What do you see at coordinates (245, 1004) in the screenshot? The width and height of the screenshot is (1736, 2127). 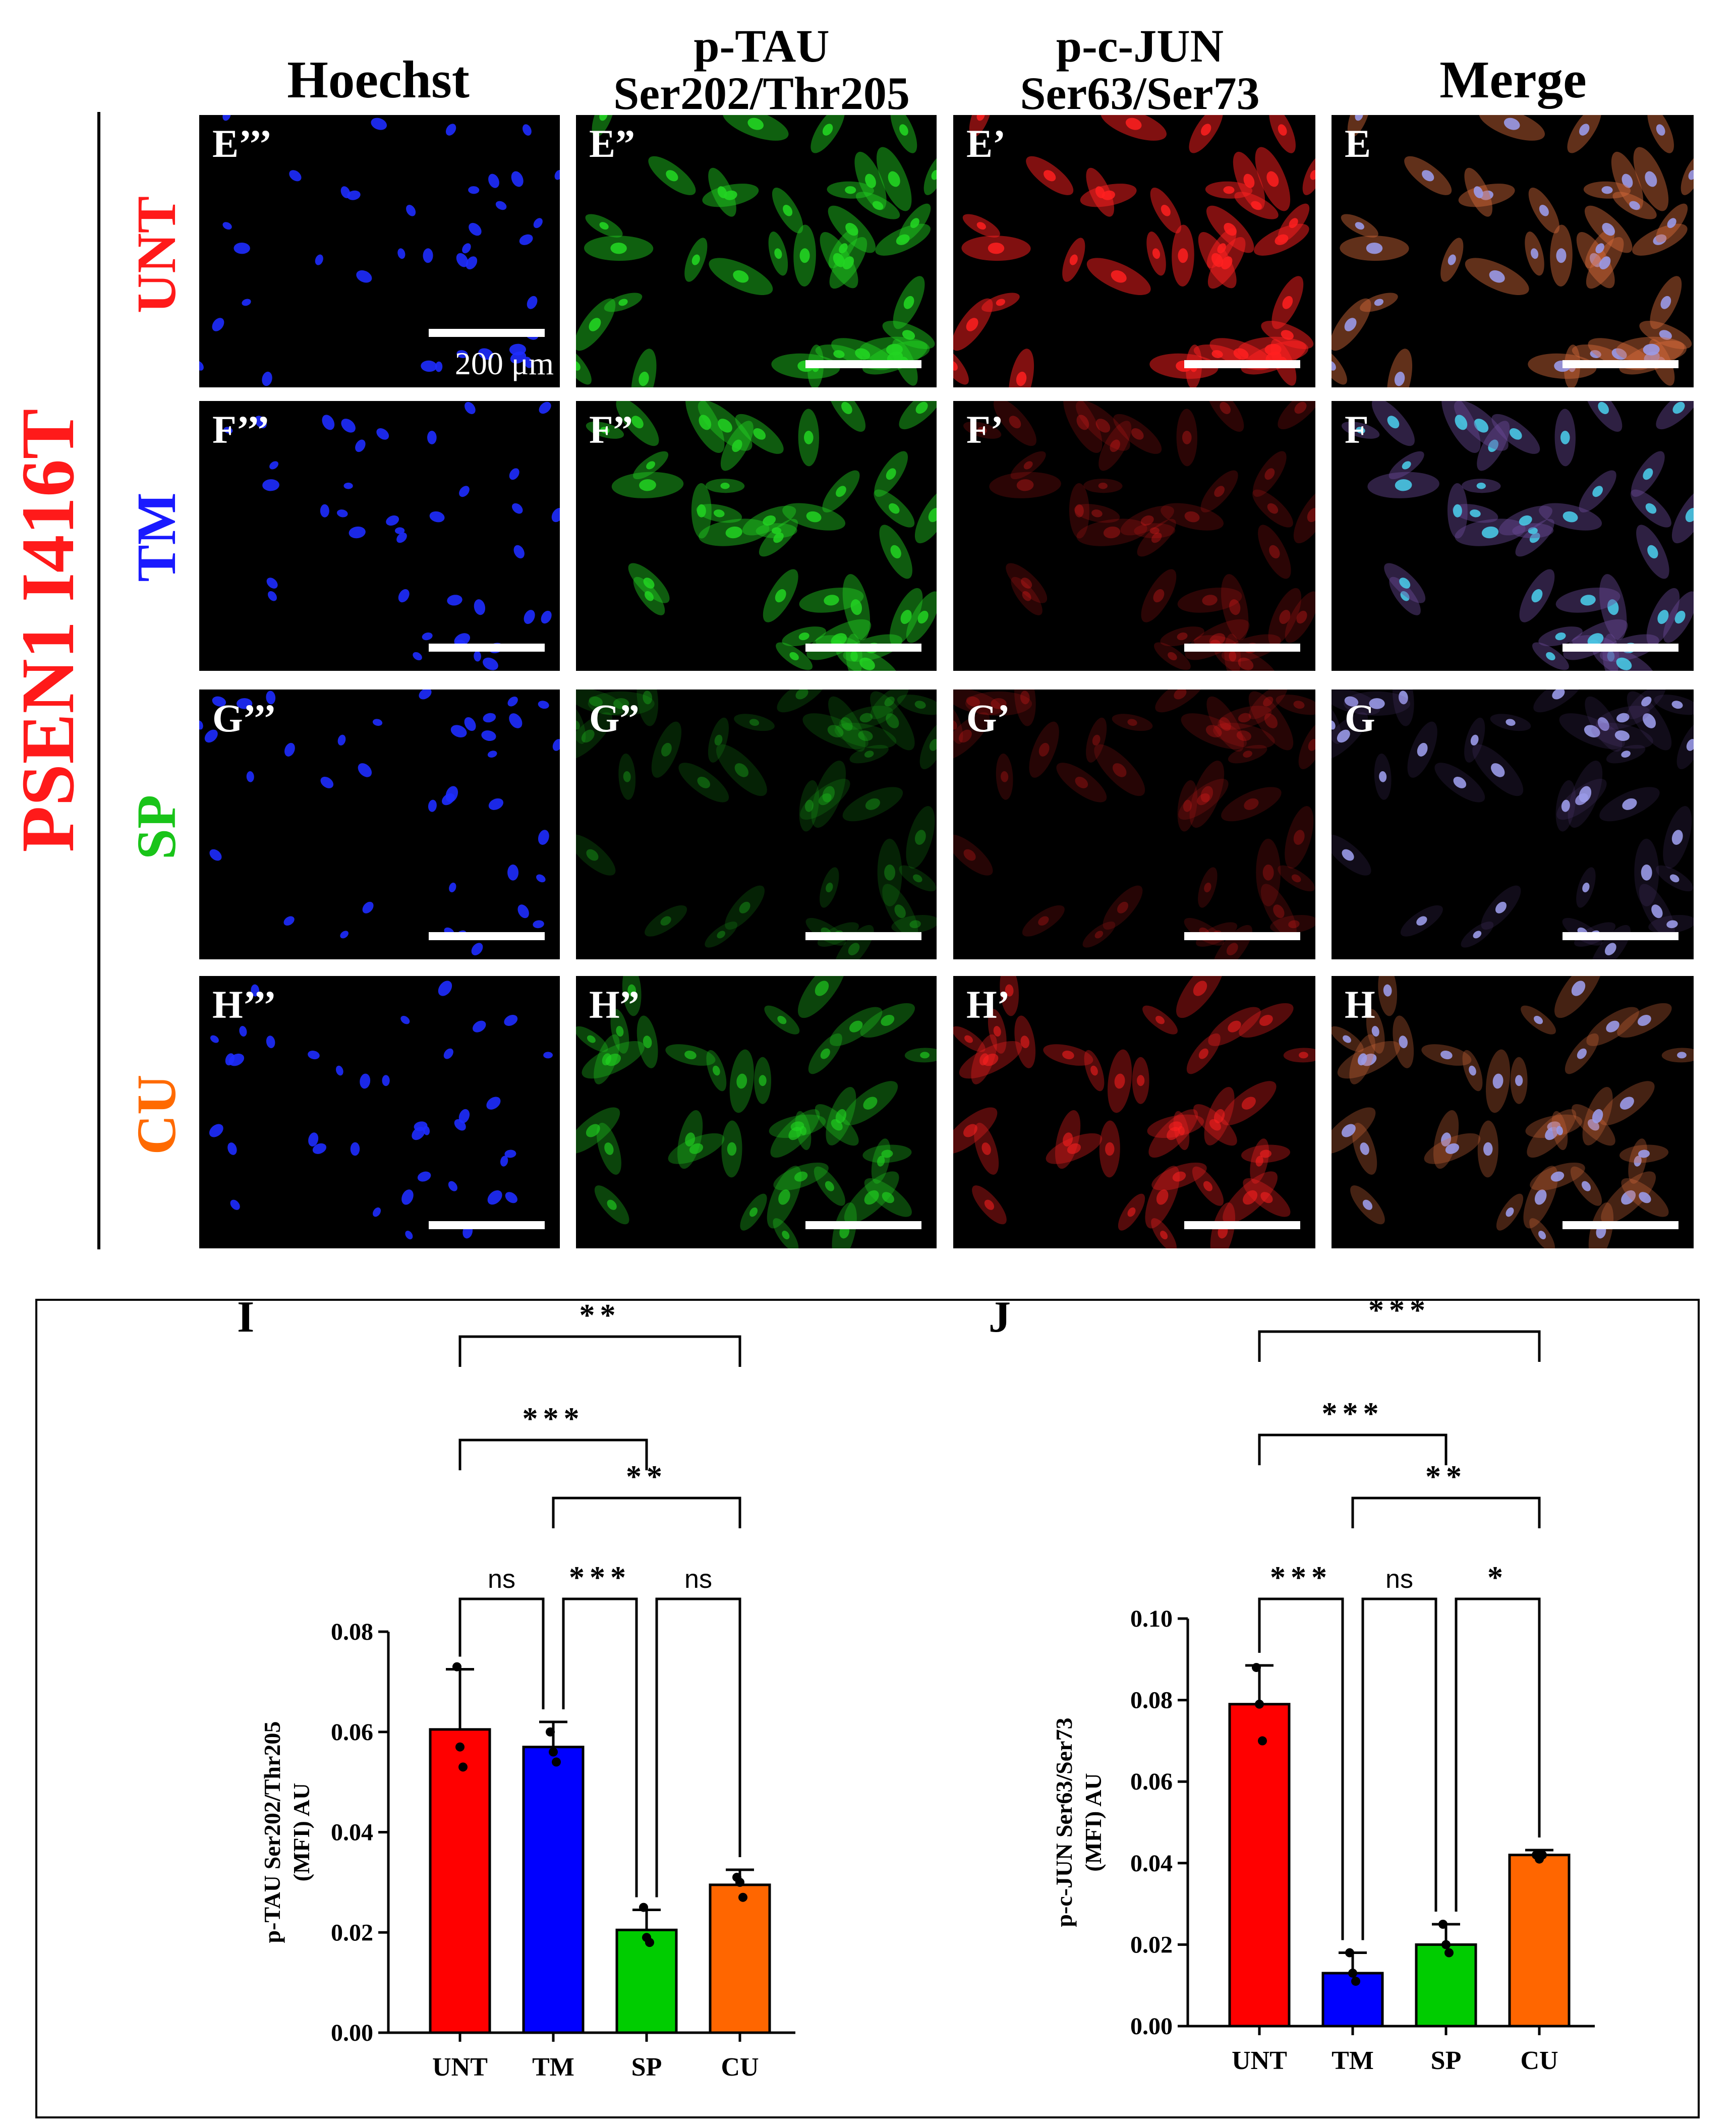 I see `panel-label: H’’’` at bounding box center [245, 1004].